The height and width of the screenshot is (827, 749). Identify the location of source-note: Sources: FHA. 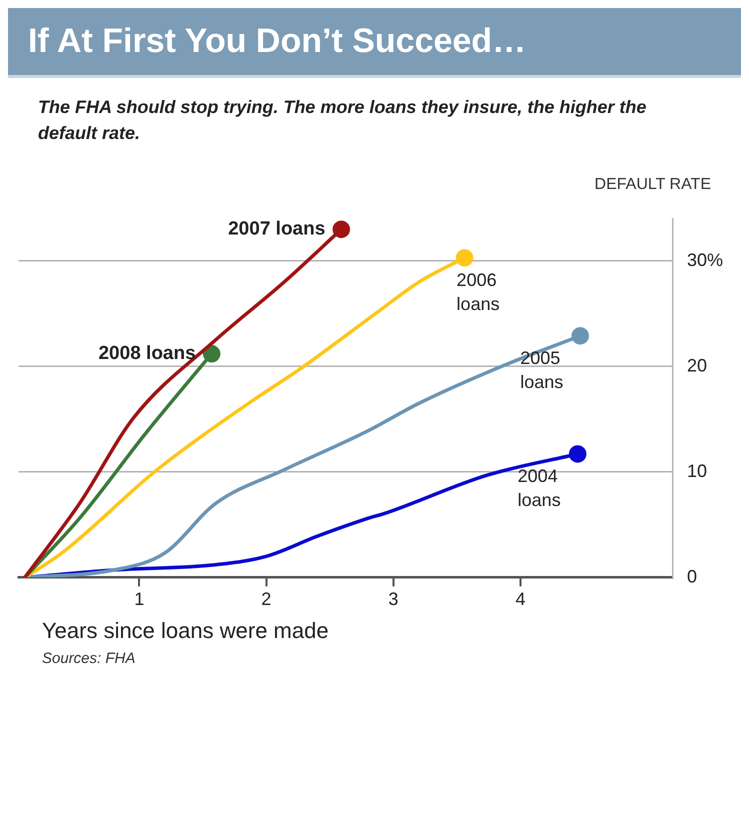
(88, 658).